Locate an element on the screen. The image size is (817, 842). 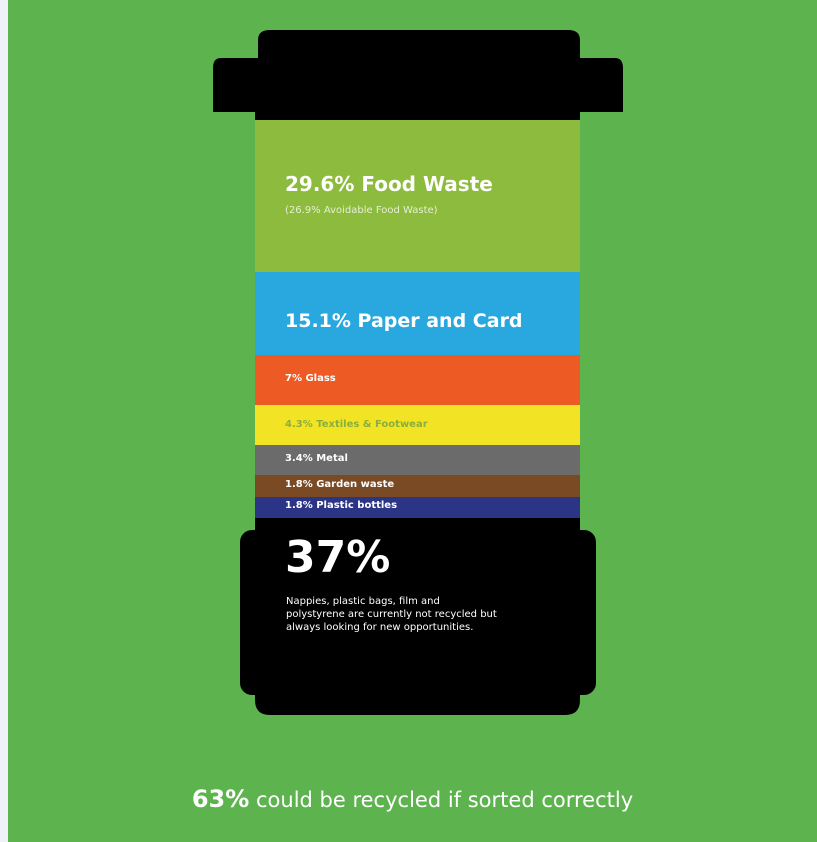
segment-metal: 3.4% Metal is located at coordinates (417, 460).